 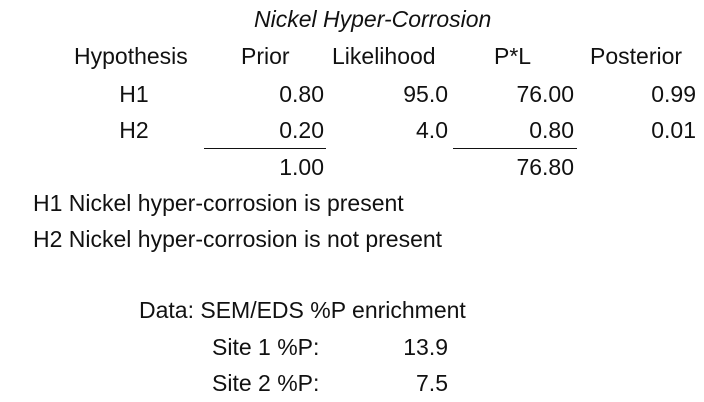 I want to click on header-likelihood: Likelihood, so click(x=384, y=56).